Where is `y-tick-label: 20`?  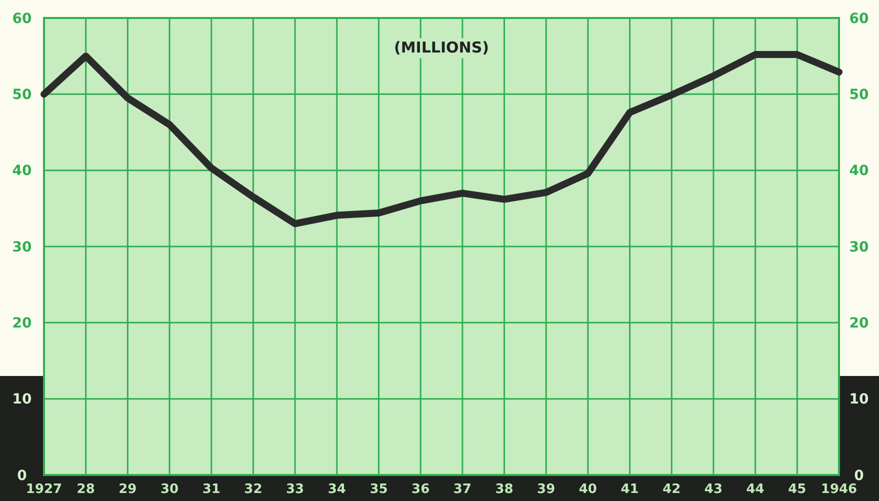
y-tick-label: 20 is located at coordinates (22, 324).